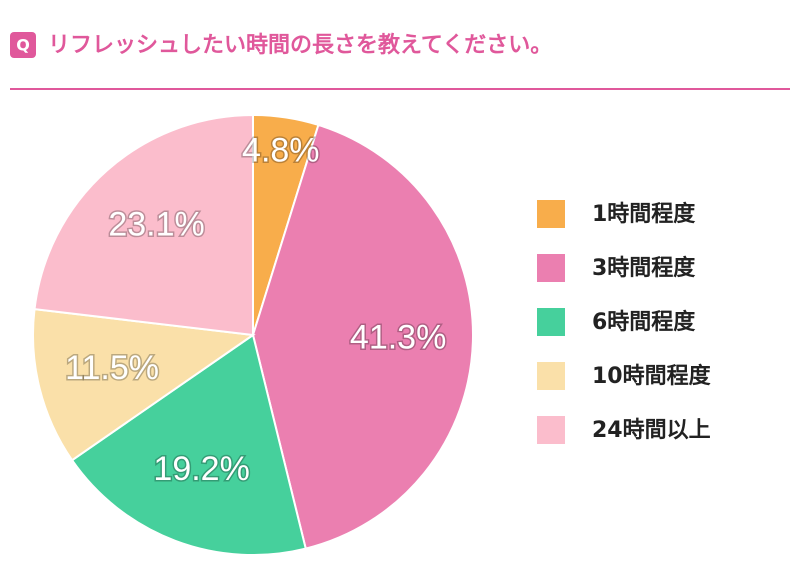  What do you see at coordinates (112, 368) in the screenshot?
I see `data-label: 11.5%` at bounding box center [112, 368].